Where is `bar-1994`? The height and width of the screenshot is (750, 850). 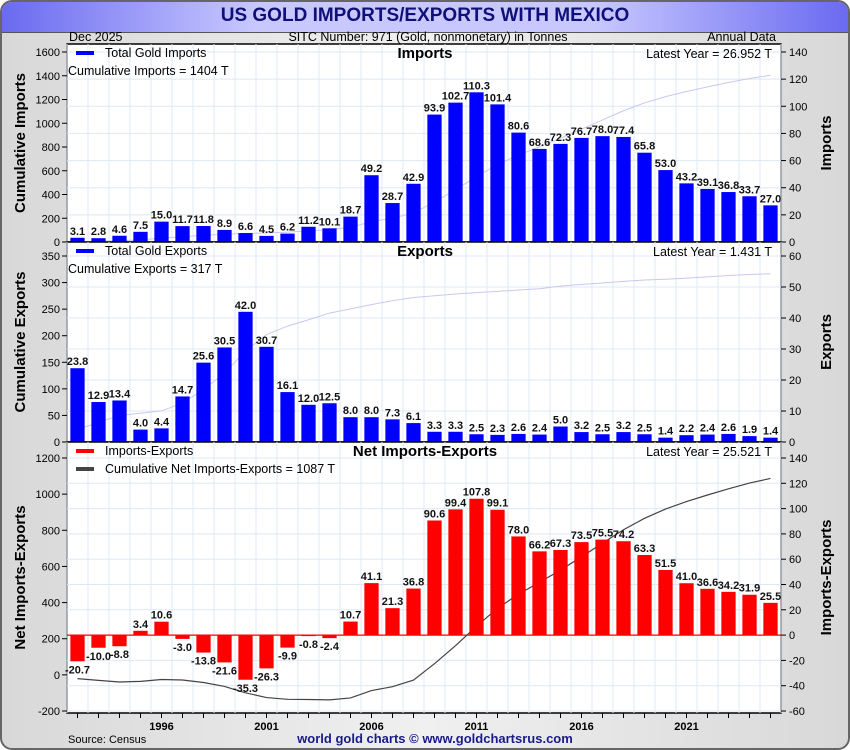 bar-1994 is located at coordinates (119, 238).